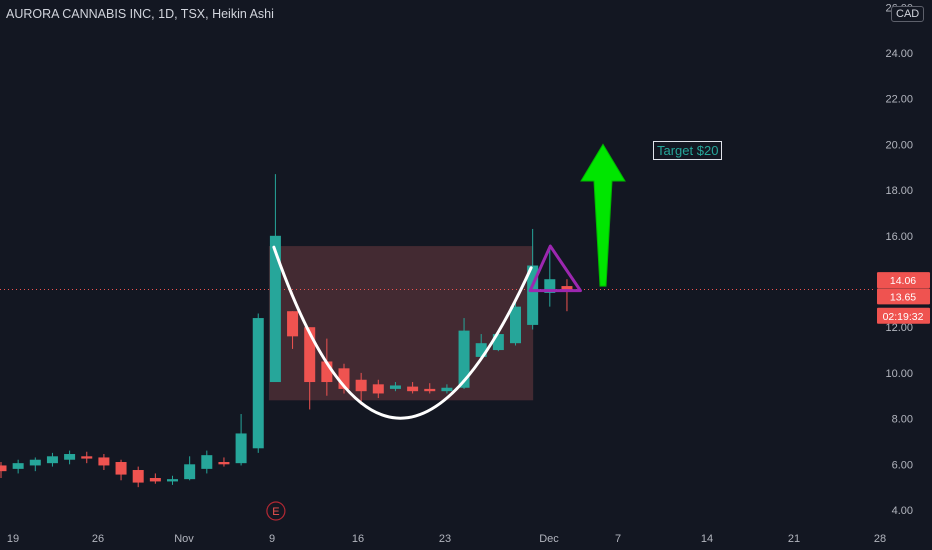  What do you see at coordinates (688, 150) in the screenshot?
I see `target-label: Target $20` at bounding box center [688, 150].